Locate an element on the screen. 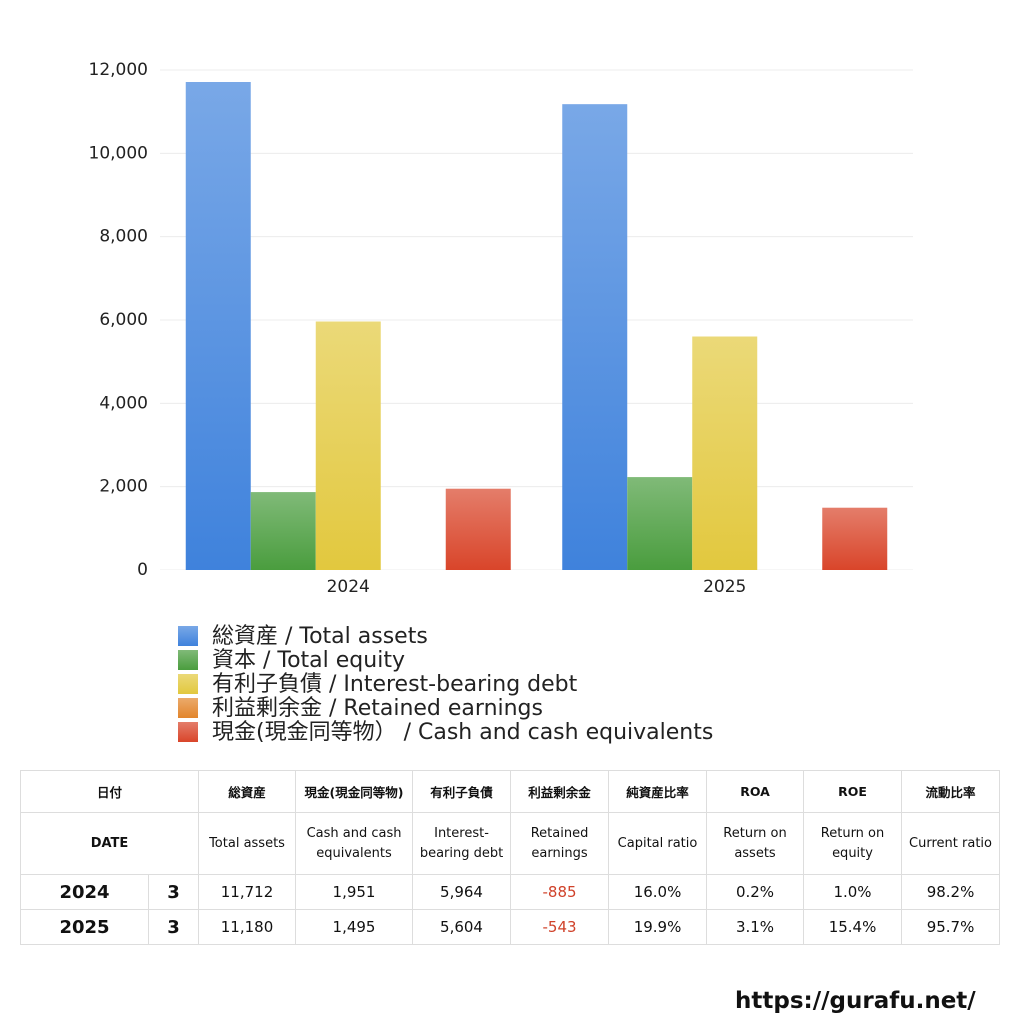 The image size is (1024, 1024). footer-url: https://gurafu.net/ is located at coordinates (855, 1001).